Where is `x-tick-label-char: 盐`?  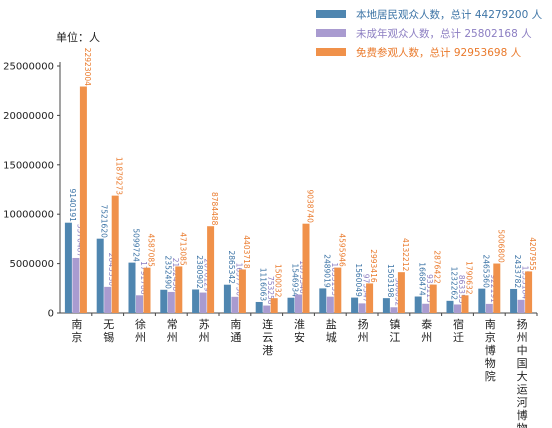
x-tick-label-char: 盐 is located at coordinates (331, 324).